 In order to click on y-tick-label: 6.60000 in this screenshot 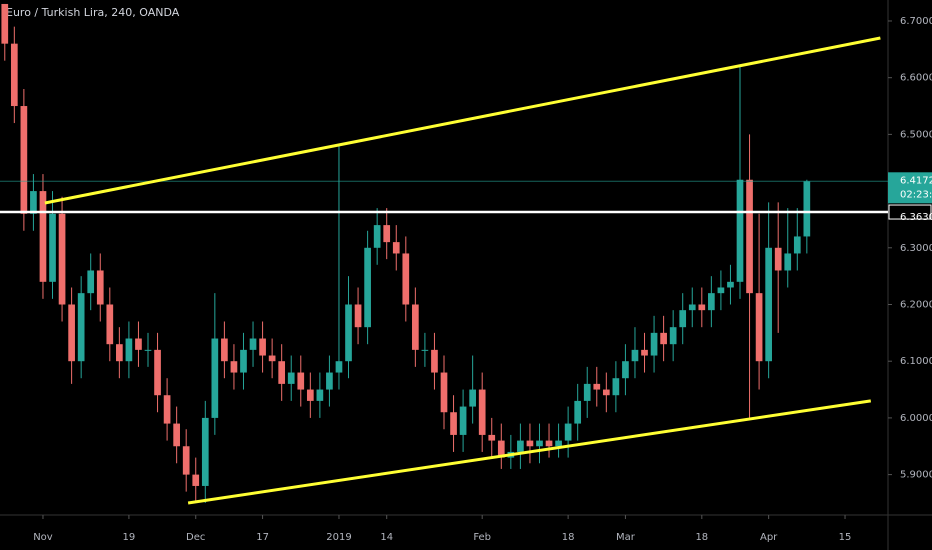, I will do `click(916, 78)`.